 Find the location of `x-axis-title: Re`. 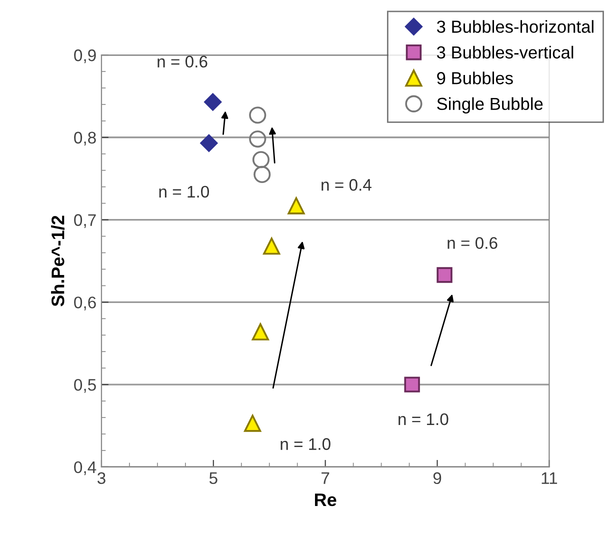

x-axis-title: Re is located at coordinates (325, 500).